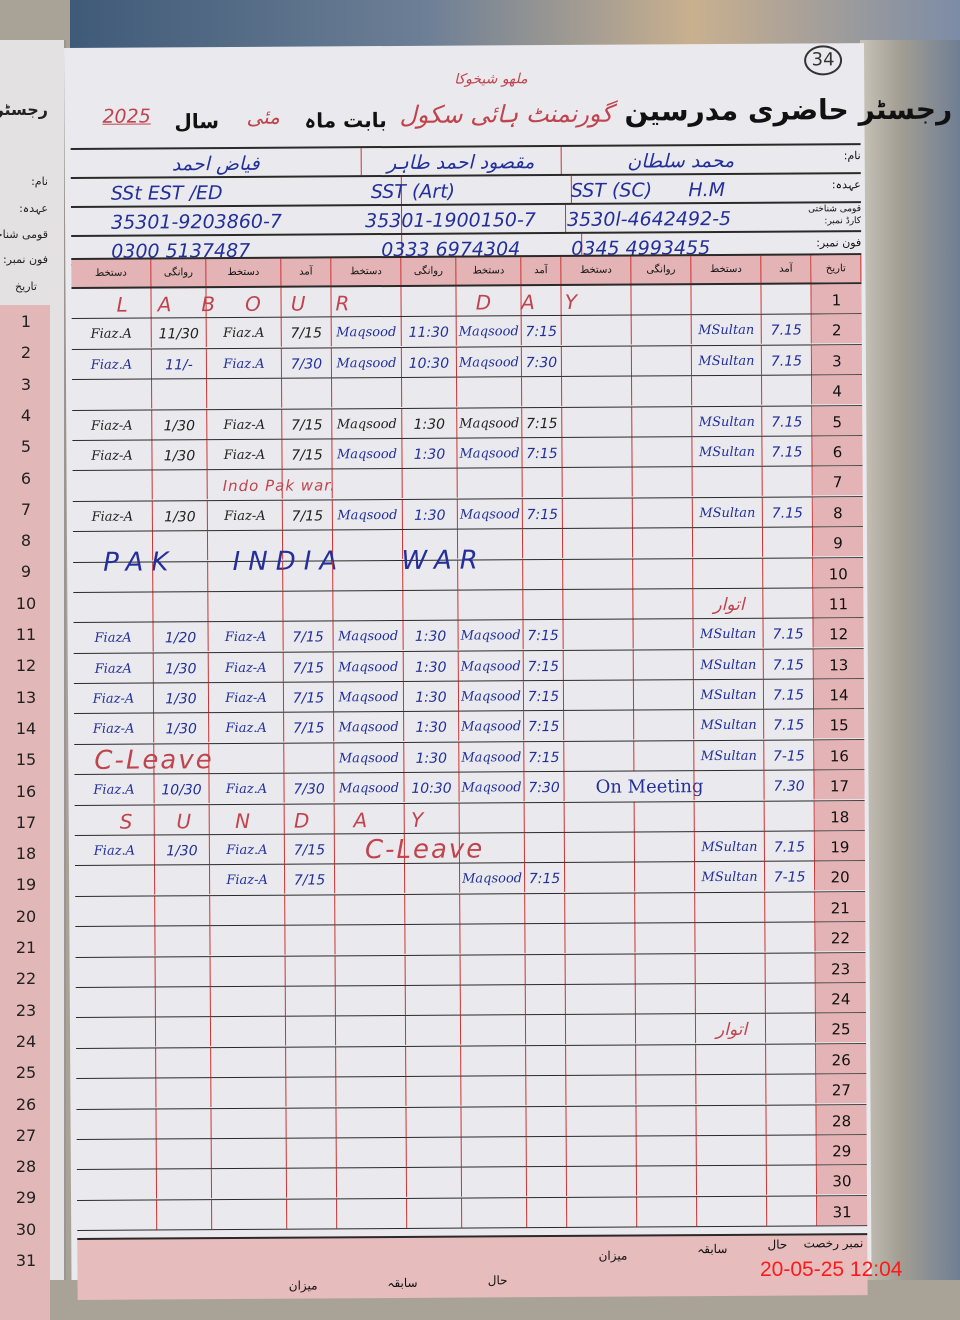 This screenshot has height=1320, width=960. Describe the element at coordinates (472, 1213) in the screenshot. I see `table-row: 31` at that location.